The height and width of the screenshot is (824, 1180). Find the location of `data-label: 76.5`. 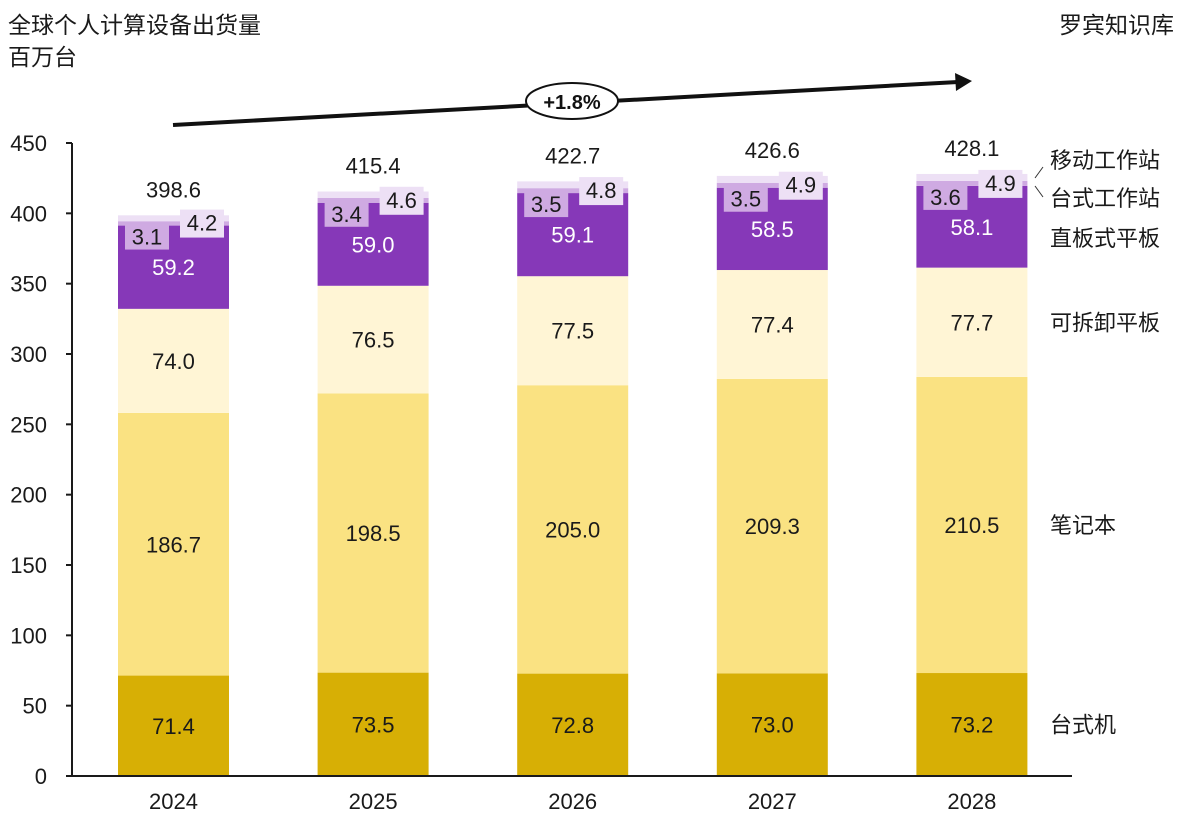

data-label: 76.5 is located at coordinates (373, 340).